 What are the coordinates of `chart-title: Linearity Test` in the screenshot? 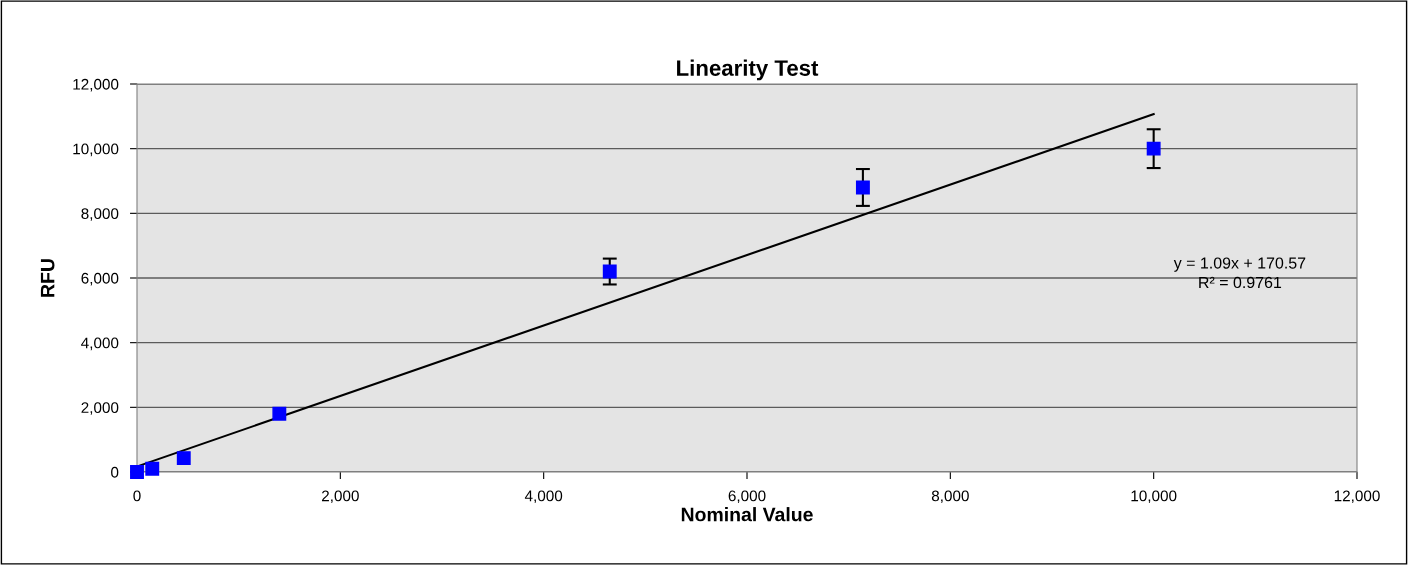 It's located at (748, 70).